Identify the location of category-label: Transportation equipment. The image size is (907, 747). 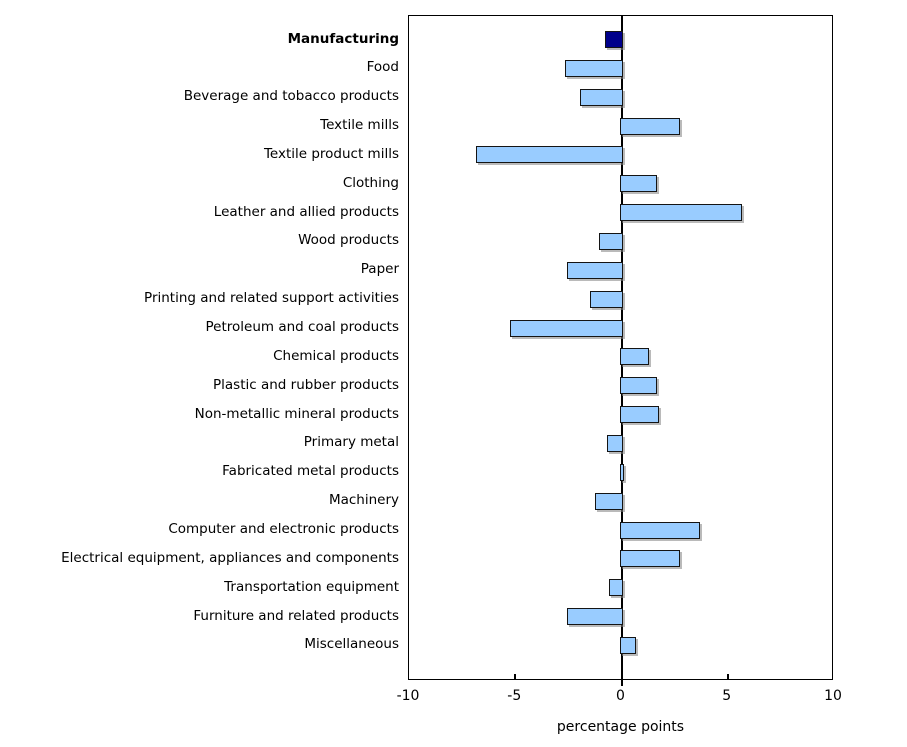
(311, 586).